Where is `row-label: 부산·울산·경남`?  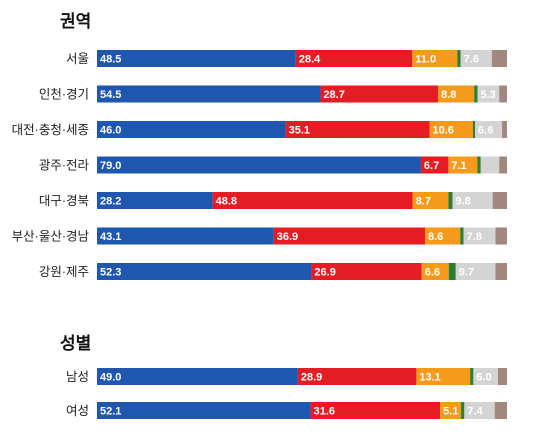
row-label: 부산·울산·경남 is located at coordinates (51, 237).